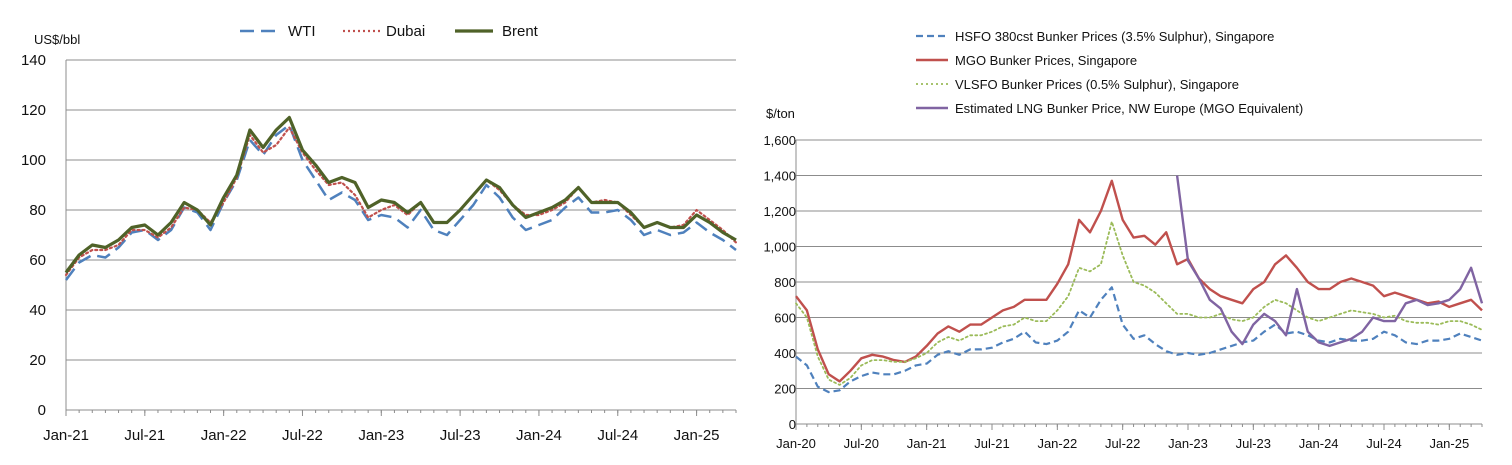 The image size is (1512, 465). Describe the element at coordinates (697, 435) in the screenshot. I see `chart1-x-tick-label: Jan-25` at that location.